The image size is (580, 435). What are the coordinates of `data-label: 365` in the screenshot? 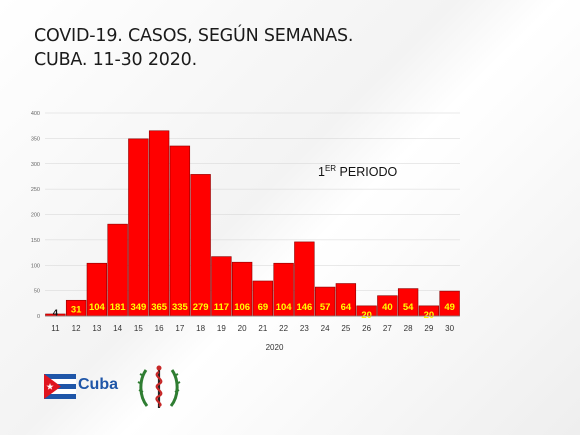 It's located at (159, 307).